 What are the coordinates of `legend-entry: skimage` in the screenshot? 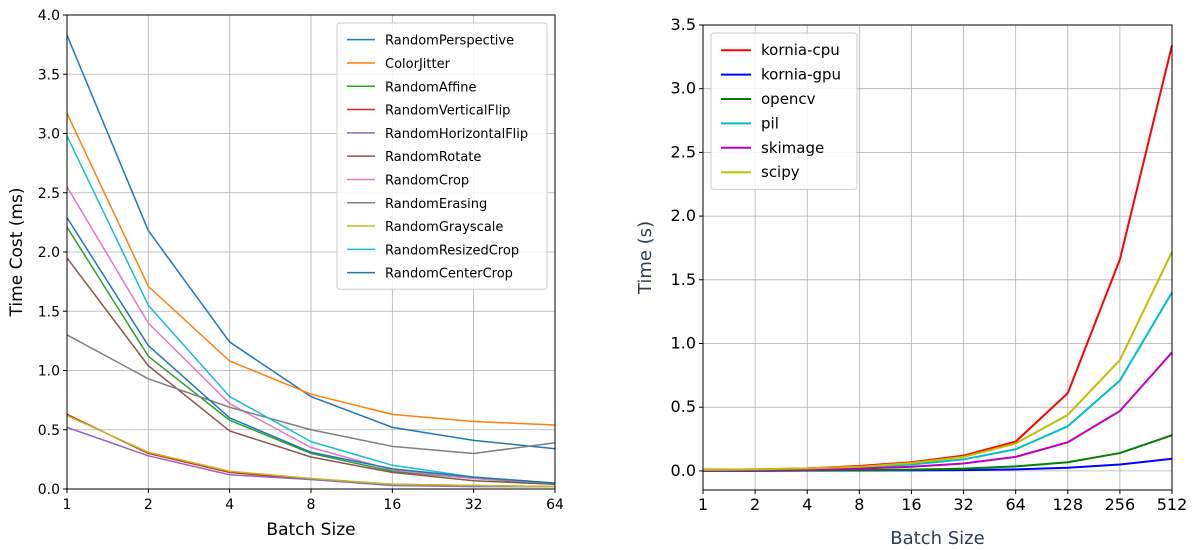 It's located at (772, 148).